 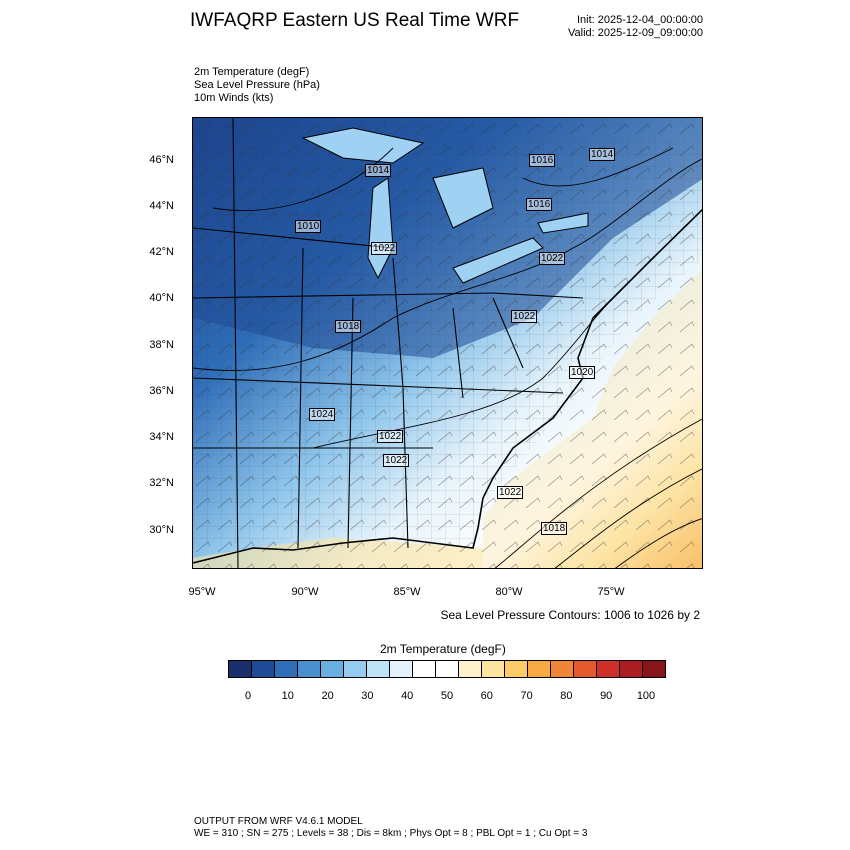 I want to click on lake-erie, so click(x=498, y=260).